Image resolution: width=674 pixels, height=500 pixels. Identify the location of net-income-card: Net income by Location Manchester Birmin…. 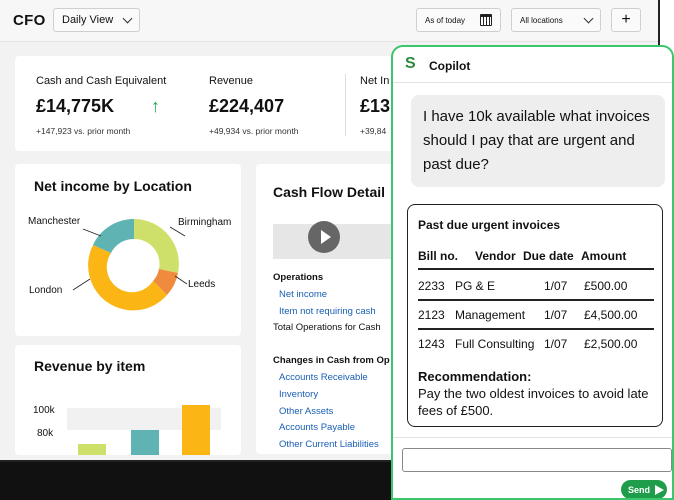
(128, 250).